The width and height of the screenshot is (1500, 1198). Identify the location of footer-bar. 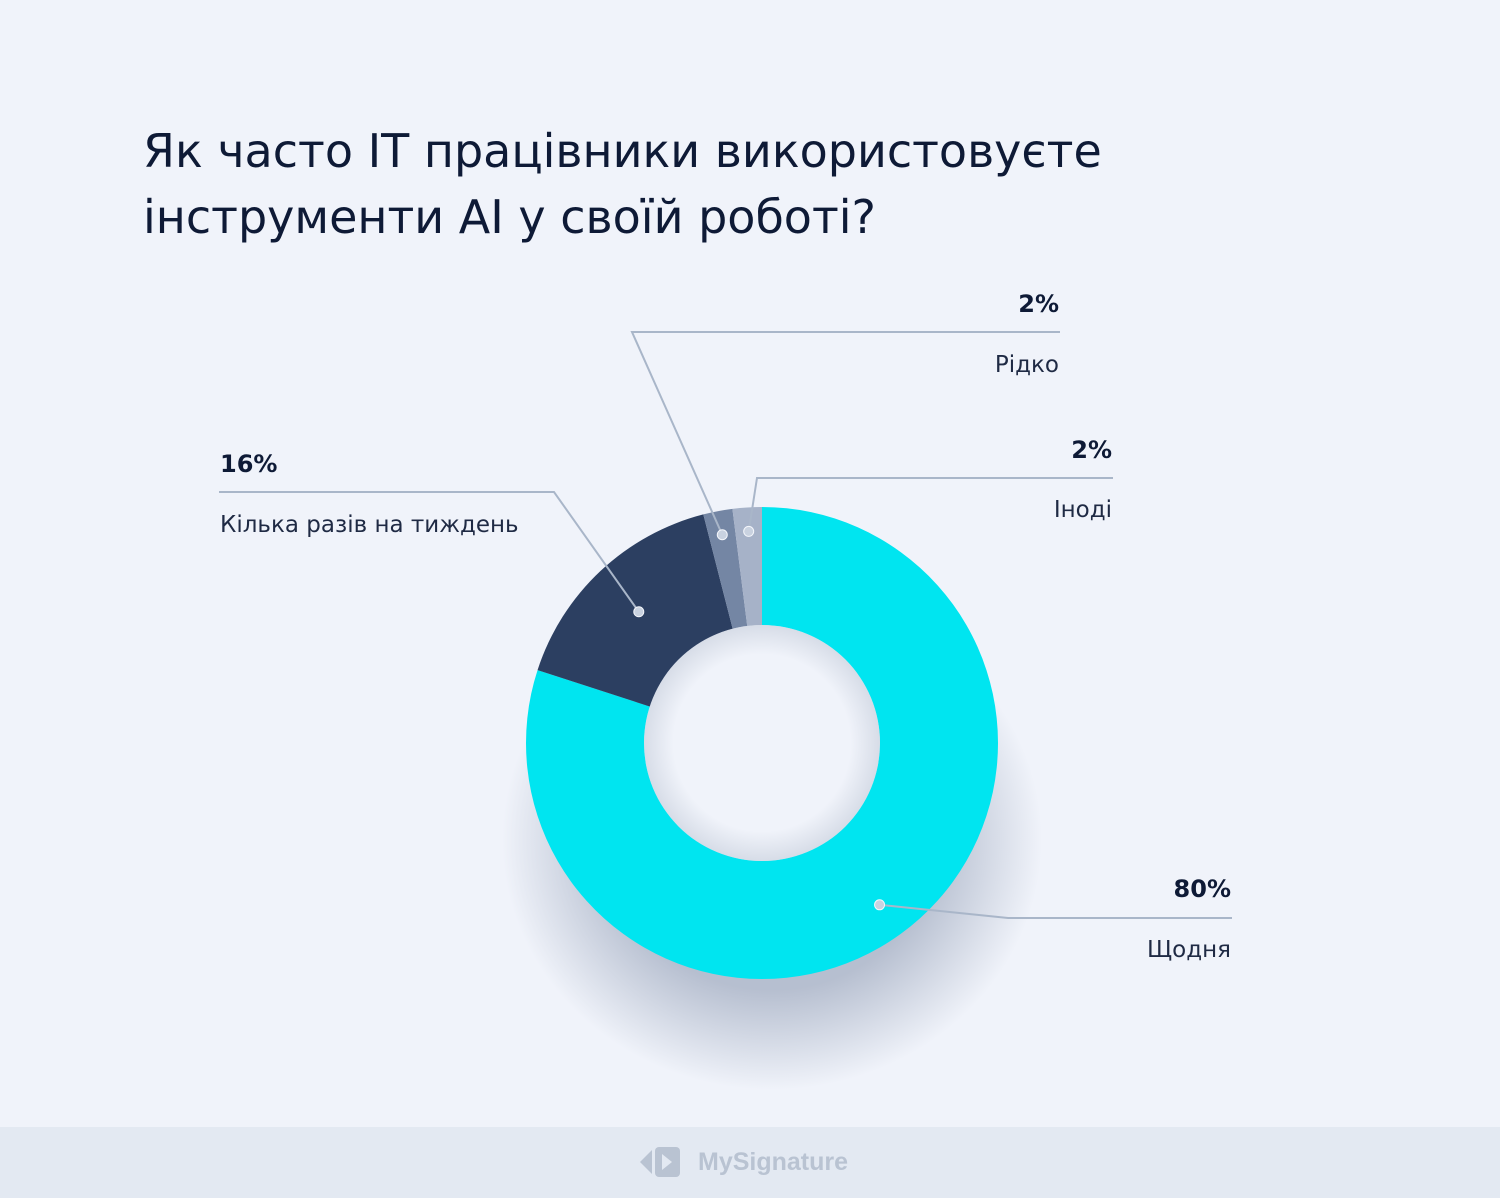
(750, 1162).